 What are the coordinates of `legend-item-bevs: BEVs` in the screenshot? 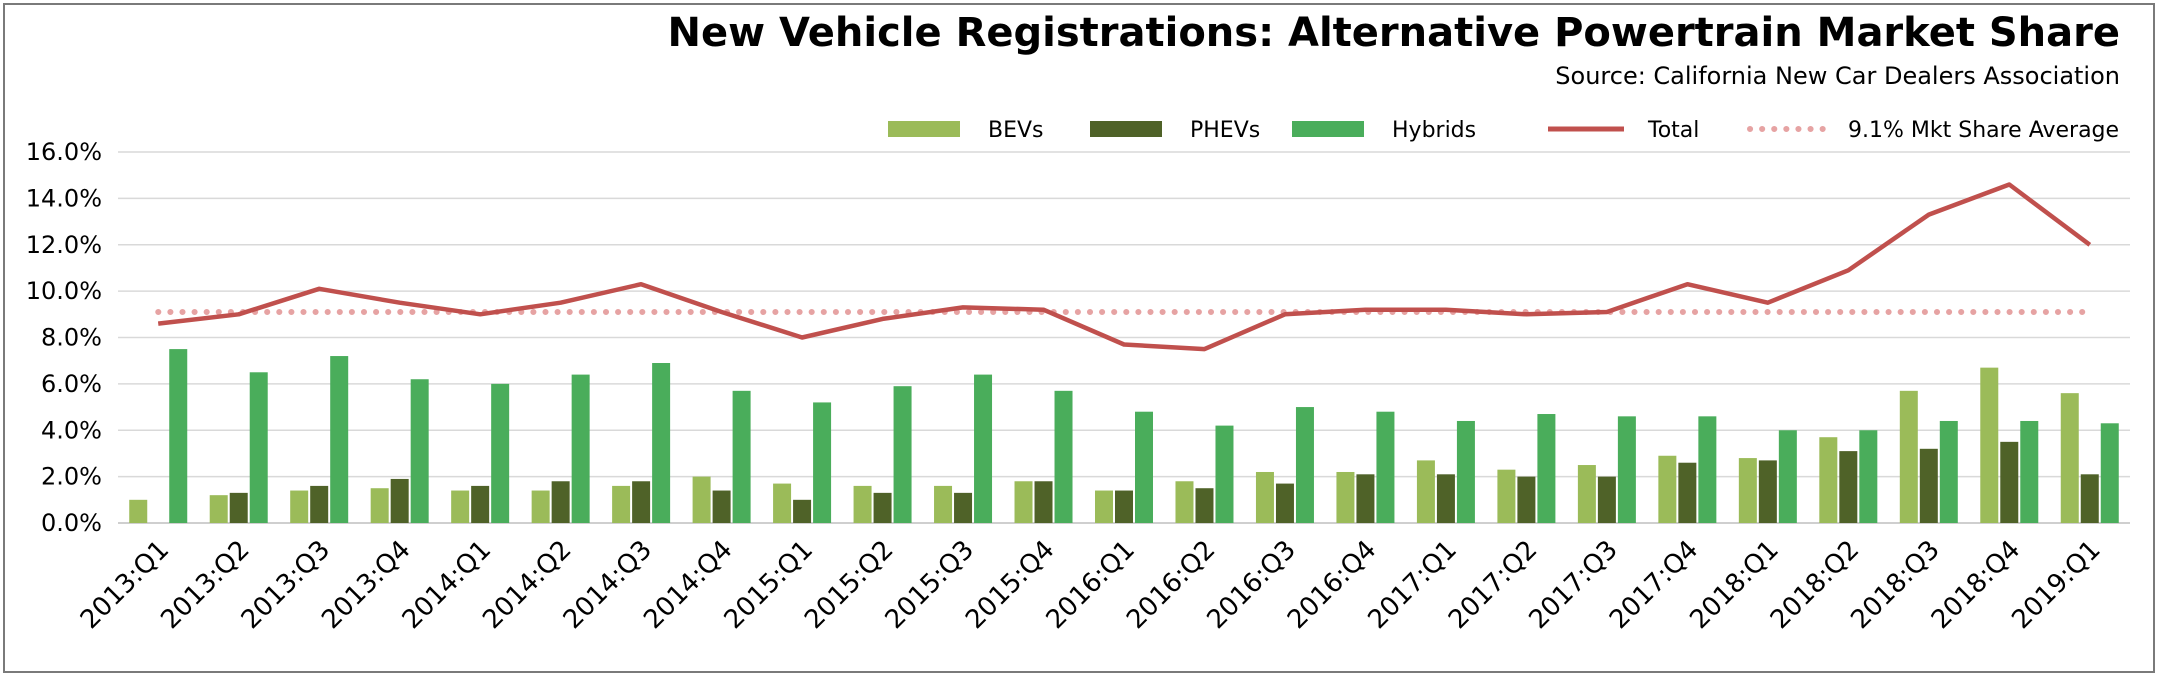 It's located at (966, 130).